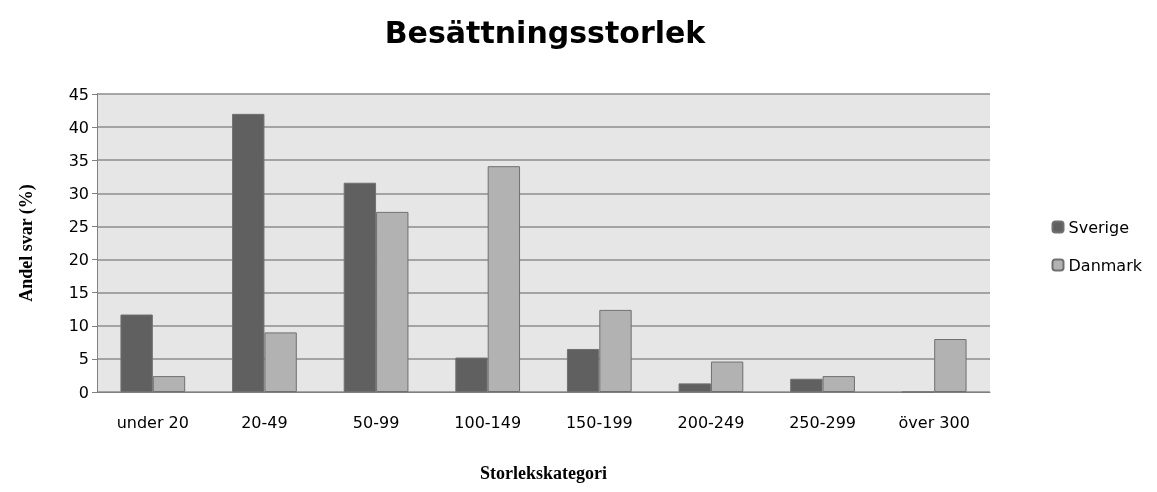 The height and width of the screenshot is (492, 1157). I want to click on y-tick-label: 20, so click(78, 260).